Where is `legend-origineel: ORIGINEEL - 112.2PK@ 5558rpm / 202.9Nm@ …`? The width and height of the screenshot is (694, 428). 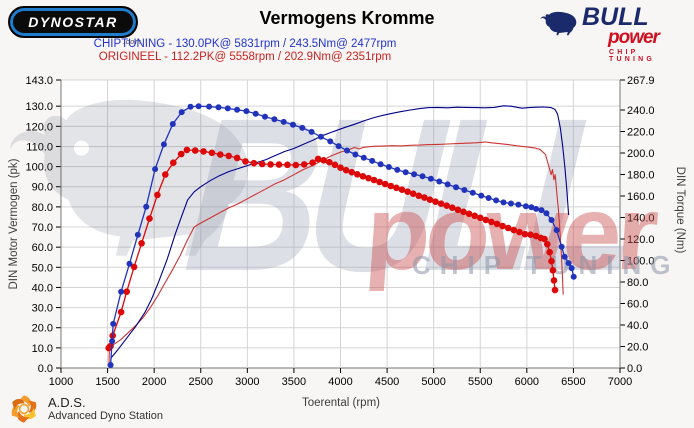 legend-origineel: ORIGINEEL - 112.2PK@ 5558rpm / 202.9Nm@ … is located at coordinates (245, 57).